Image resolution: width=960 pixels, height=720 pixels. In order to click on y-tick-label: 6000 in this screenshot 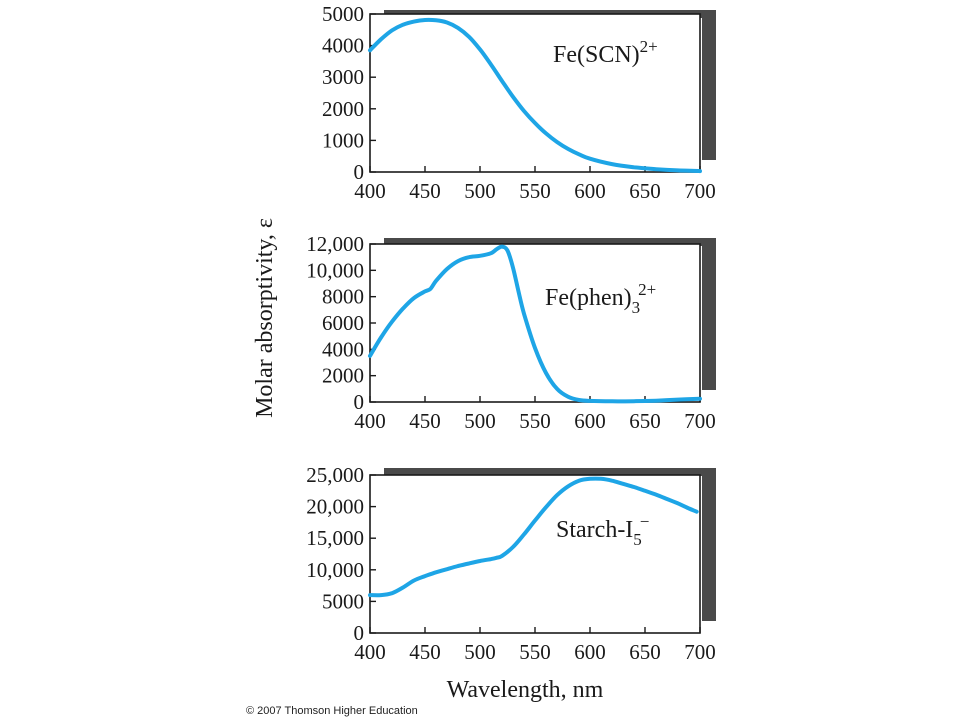, I will do `click(343, 323)`.